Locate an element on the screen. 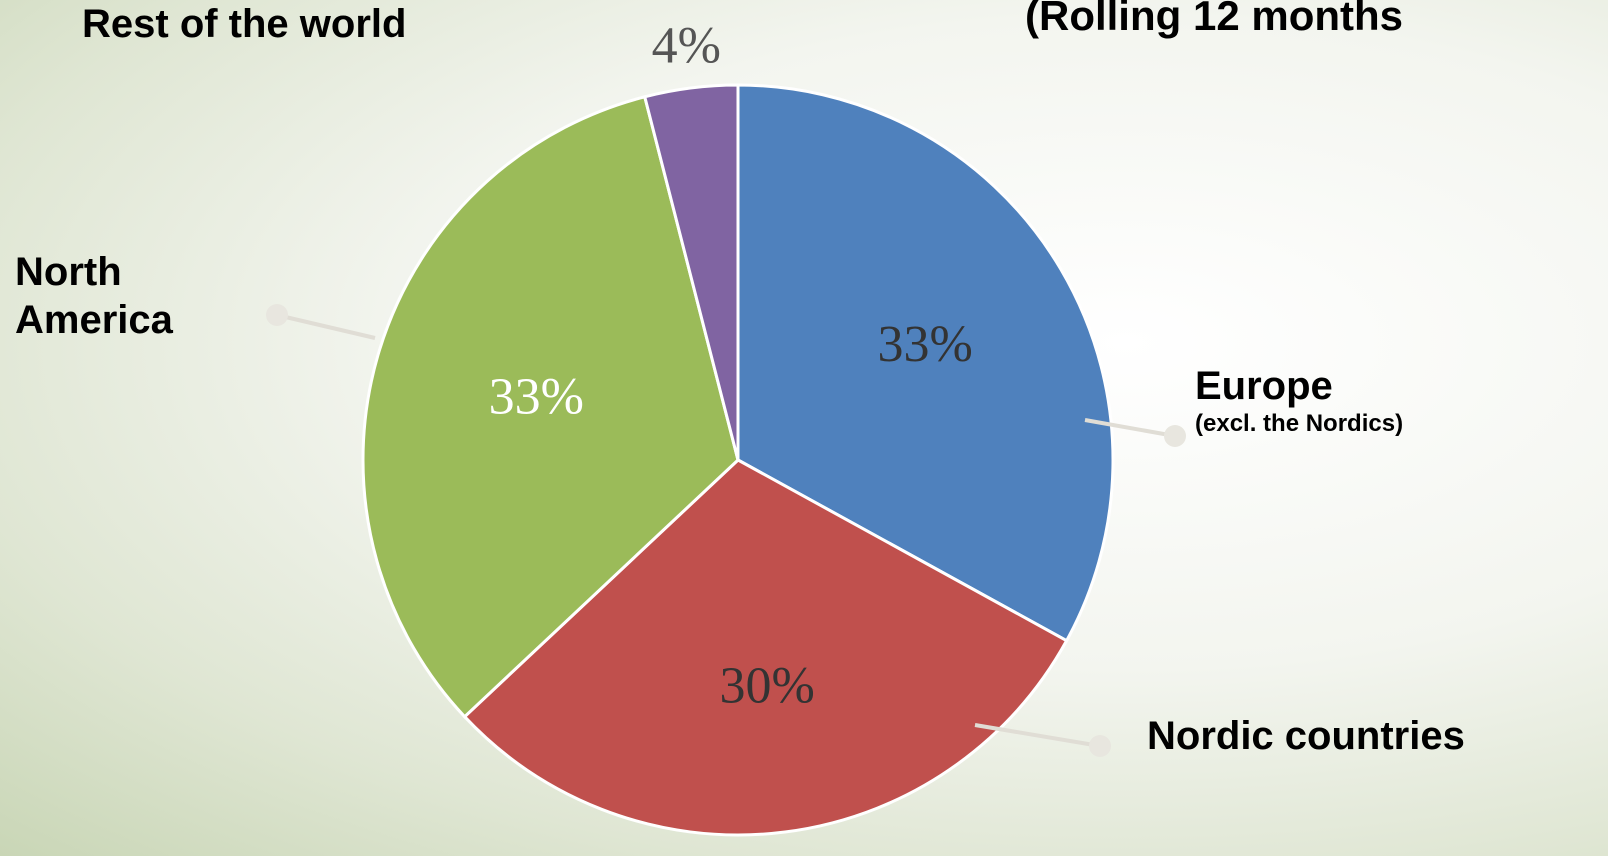 Image resolution: width=1608 pixels, height=856 pixels. category-label: Europe is located at coordinates (1264, 386).